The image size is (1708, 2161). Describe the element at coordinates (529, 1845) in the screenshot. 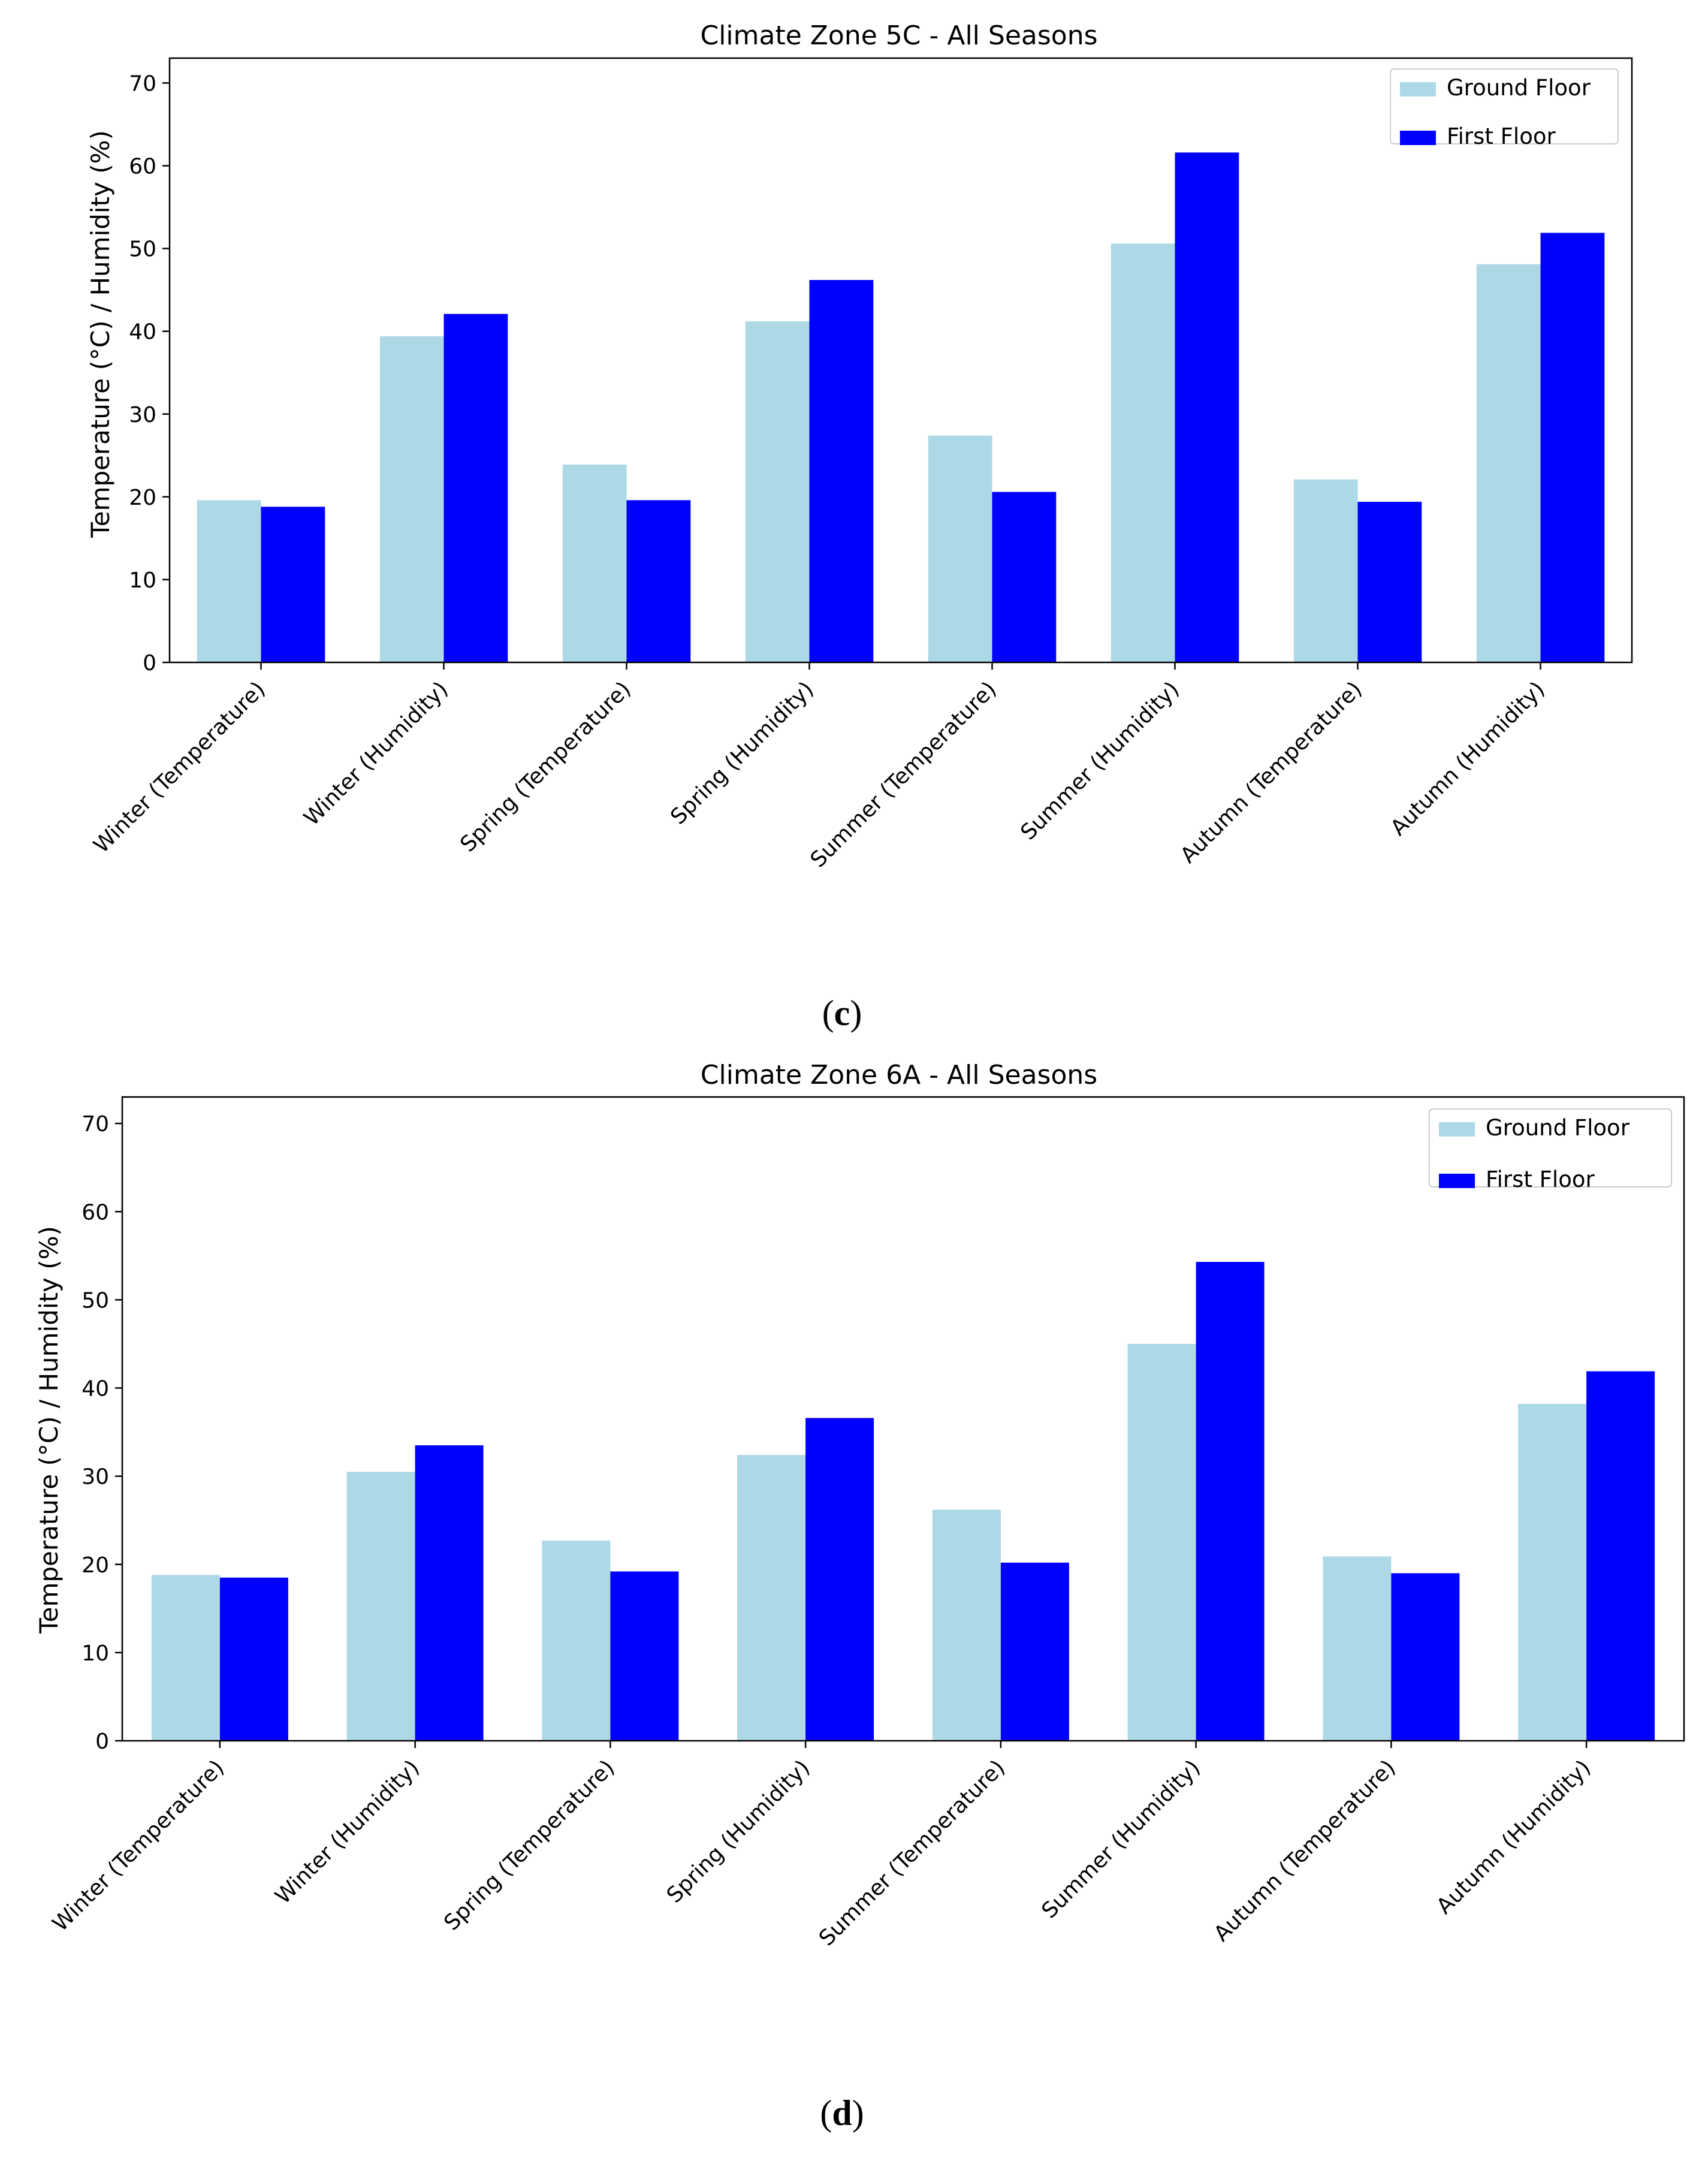

I see `chart-6a-xtick-label: Spring (Temperature)` at that location.